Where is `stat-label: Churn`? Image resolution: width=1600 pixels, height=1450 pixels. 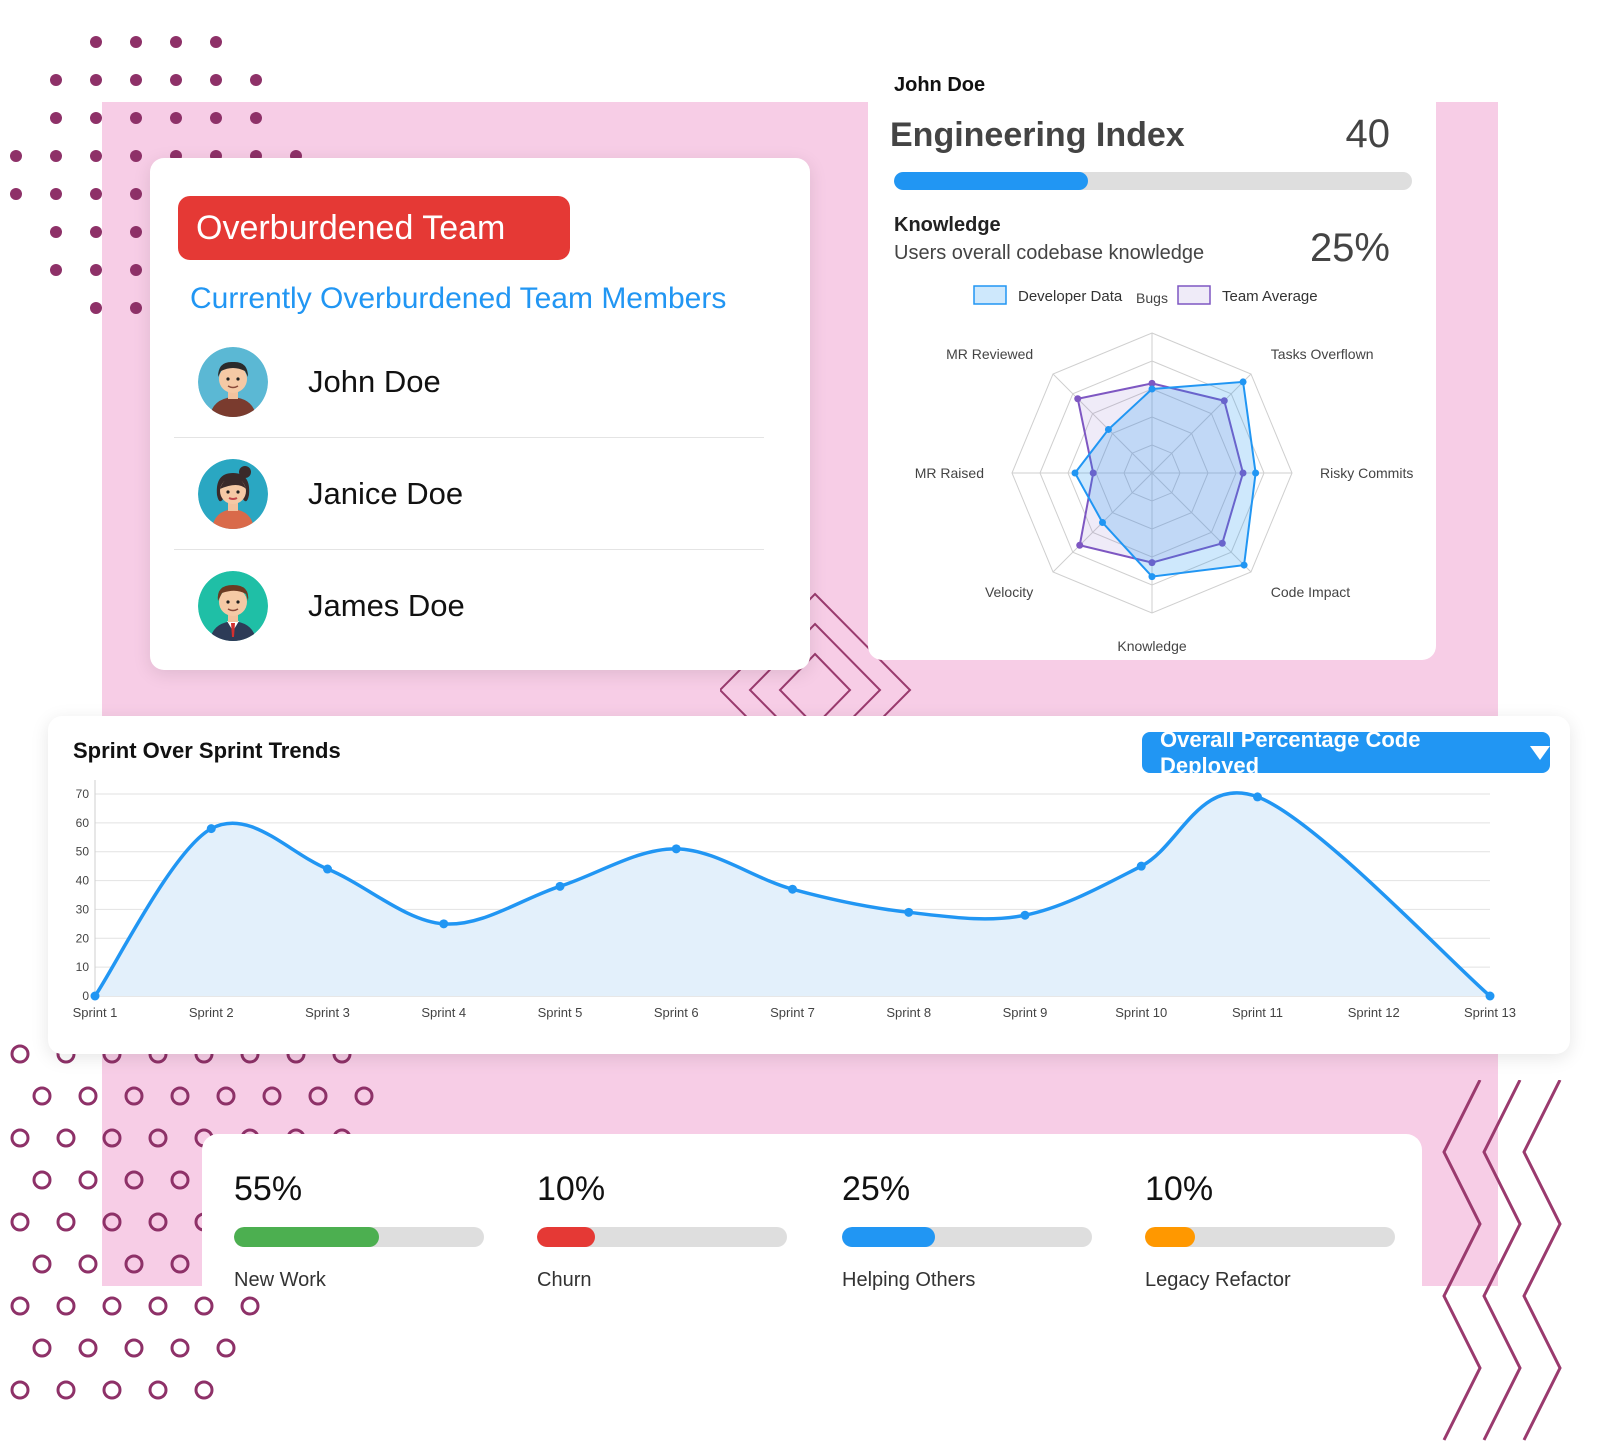 stat-label: Churn is located at coordinates (564, 1280).